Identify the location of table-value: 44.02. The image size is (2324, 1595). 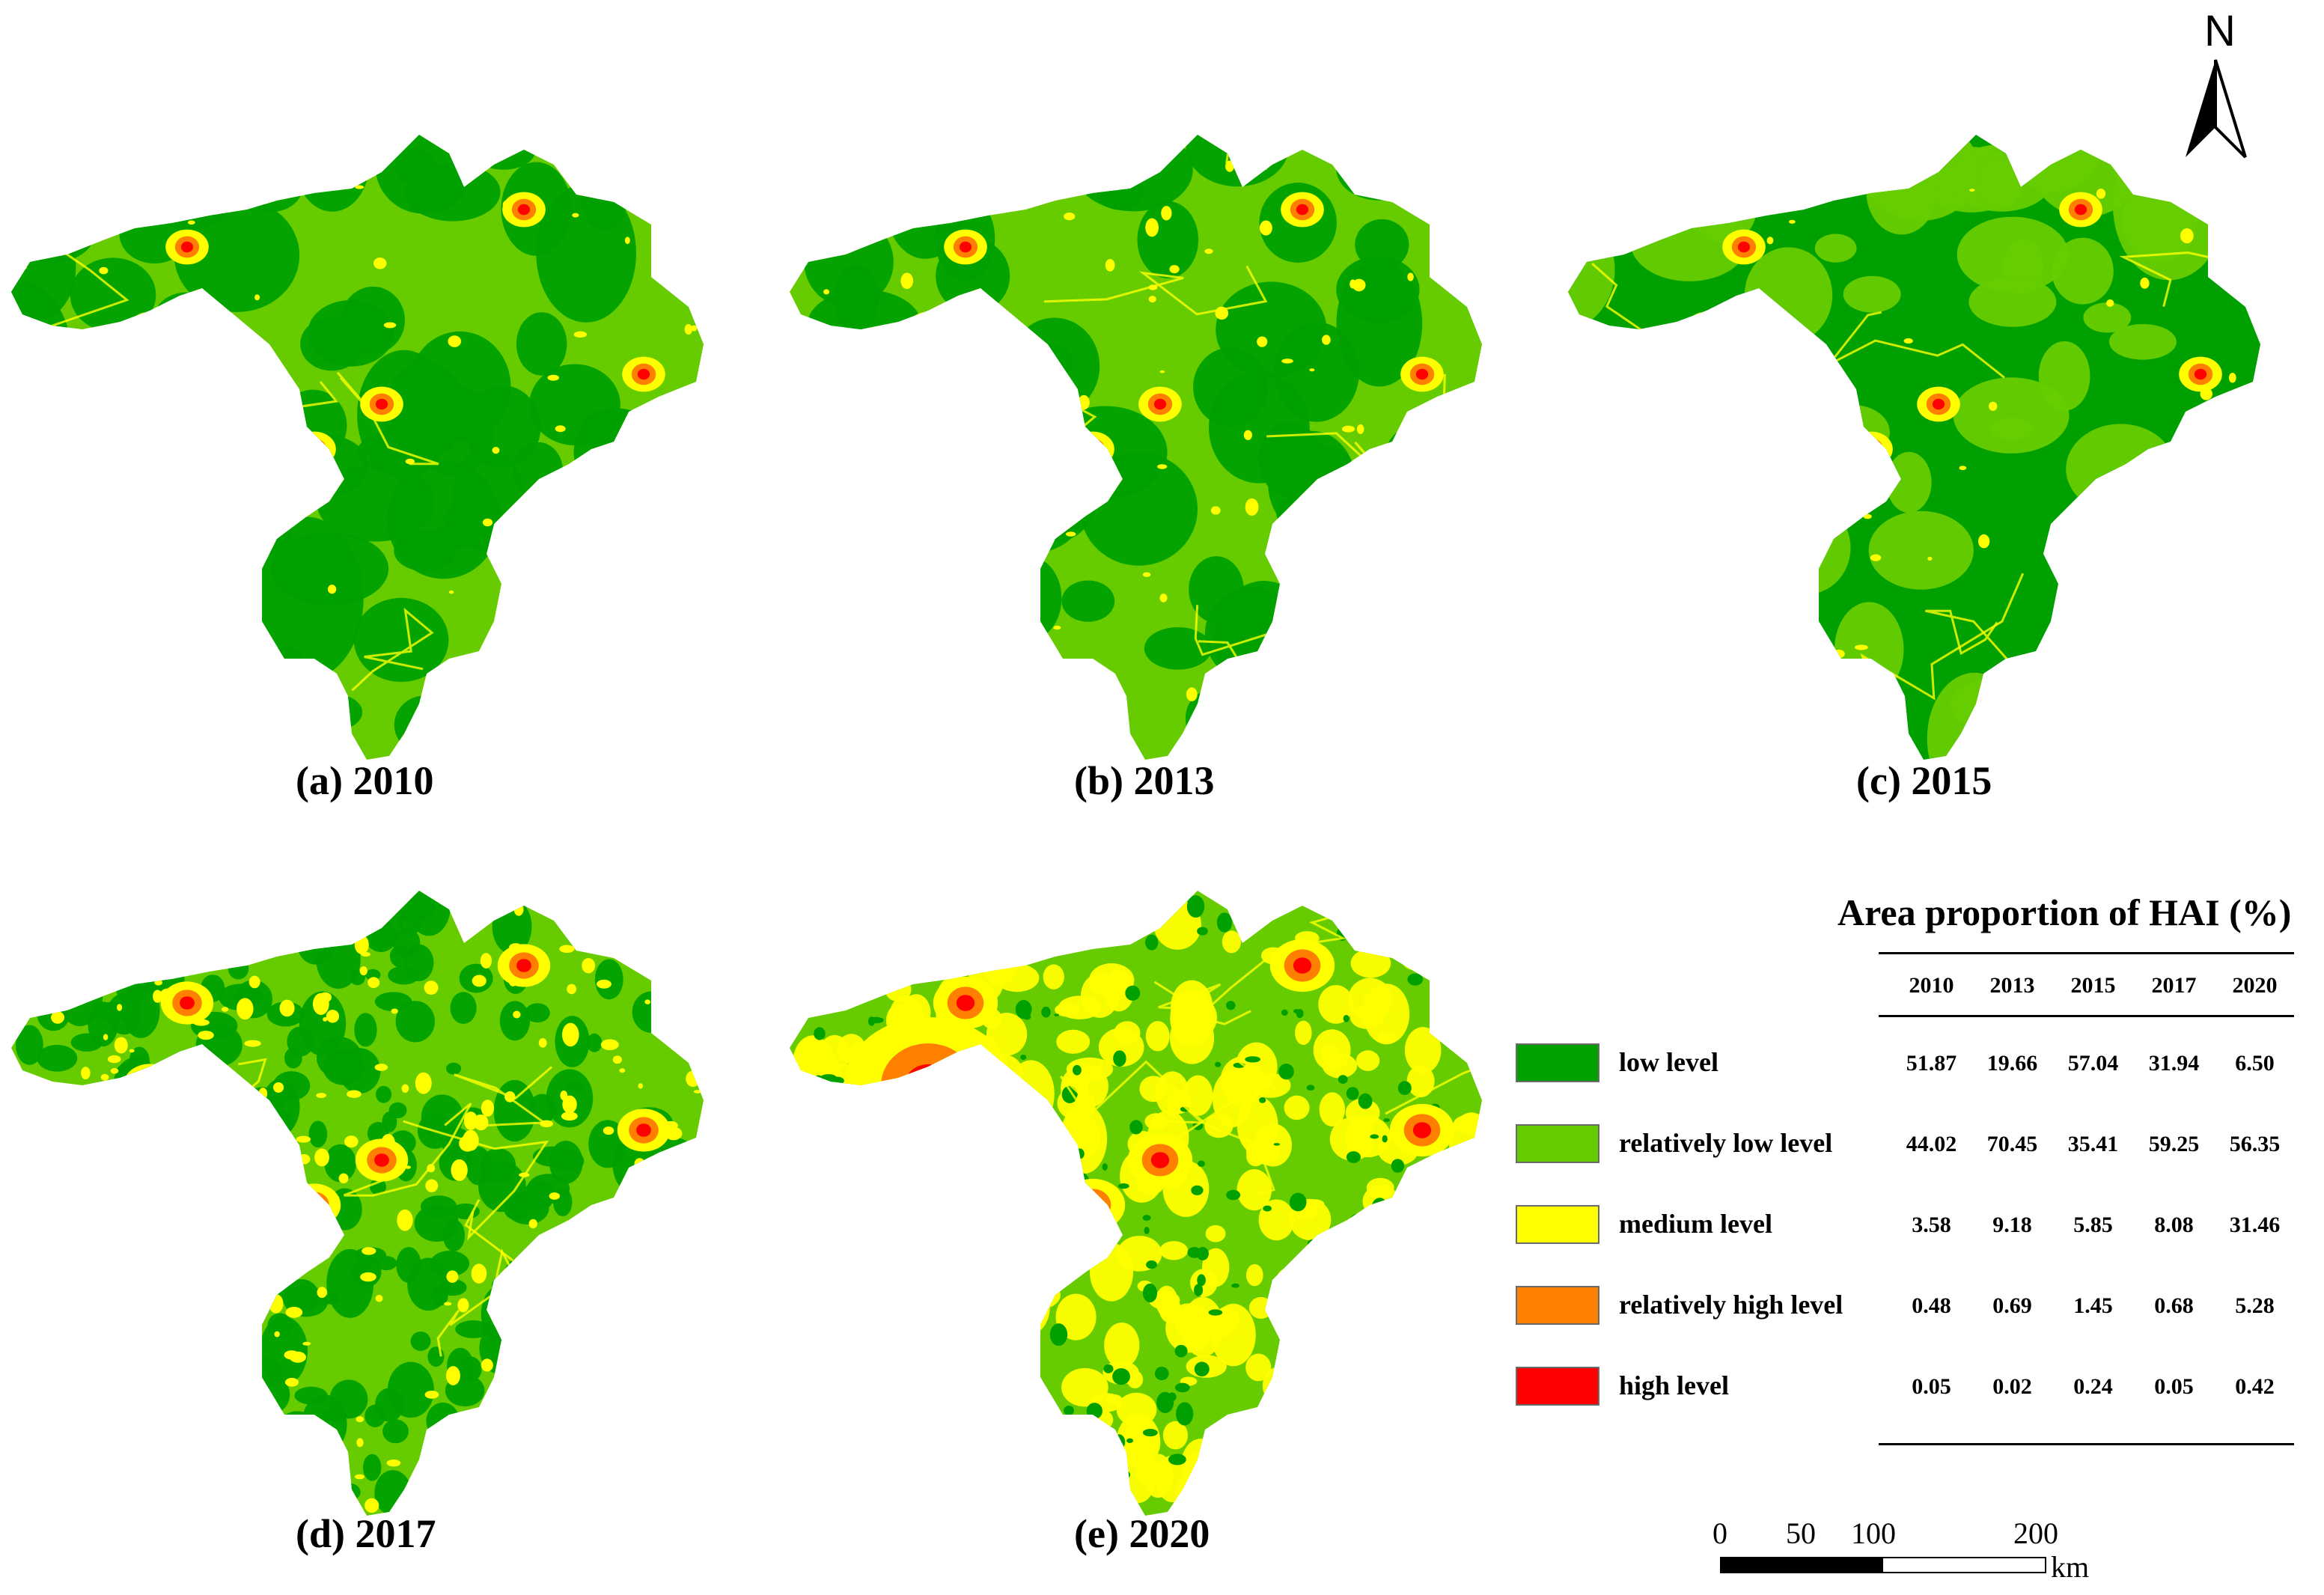
(1932, 1144).